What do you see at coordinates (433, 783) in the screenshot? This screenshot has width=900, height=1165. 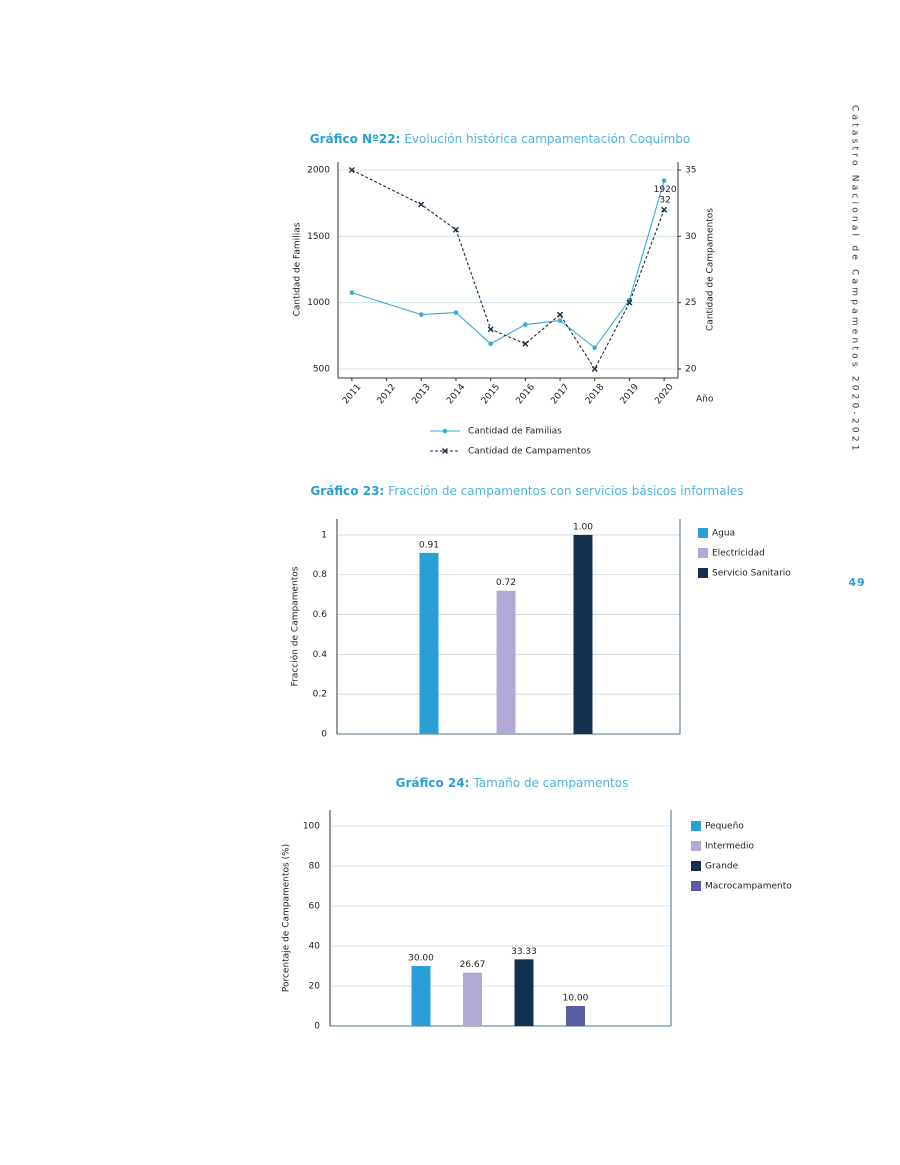 I see `chart-title-label: Gráfico 24:` at bounding box center [433, 783].